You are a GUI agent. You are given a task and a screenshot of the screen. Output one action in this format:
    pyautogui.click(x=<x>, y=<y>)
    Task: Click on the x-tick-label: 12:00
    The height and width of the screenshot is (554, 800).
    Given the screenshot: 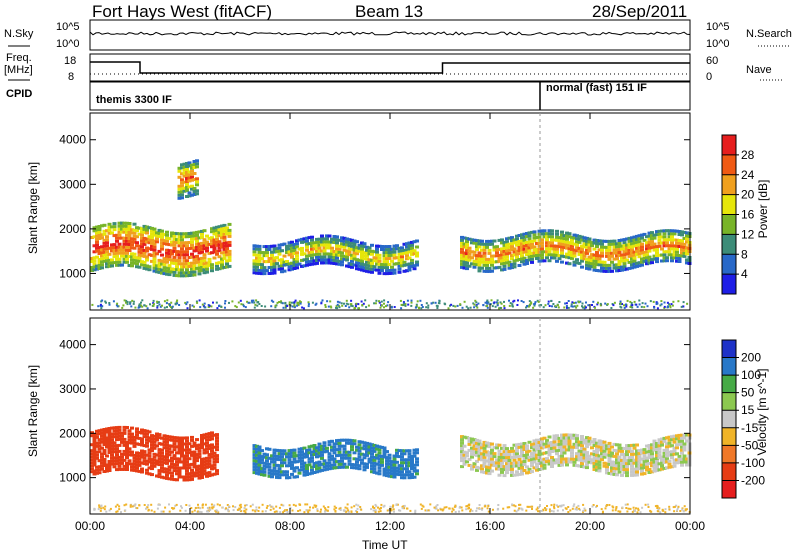 What is the action you would take?
    pyautogui.click(x=390, y=526)
    